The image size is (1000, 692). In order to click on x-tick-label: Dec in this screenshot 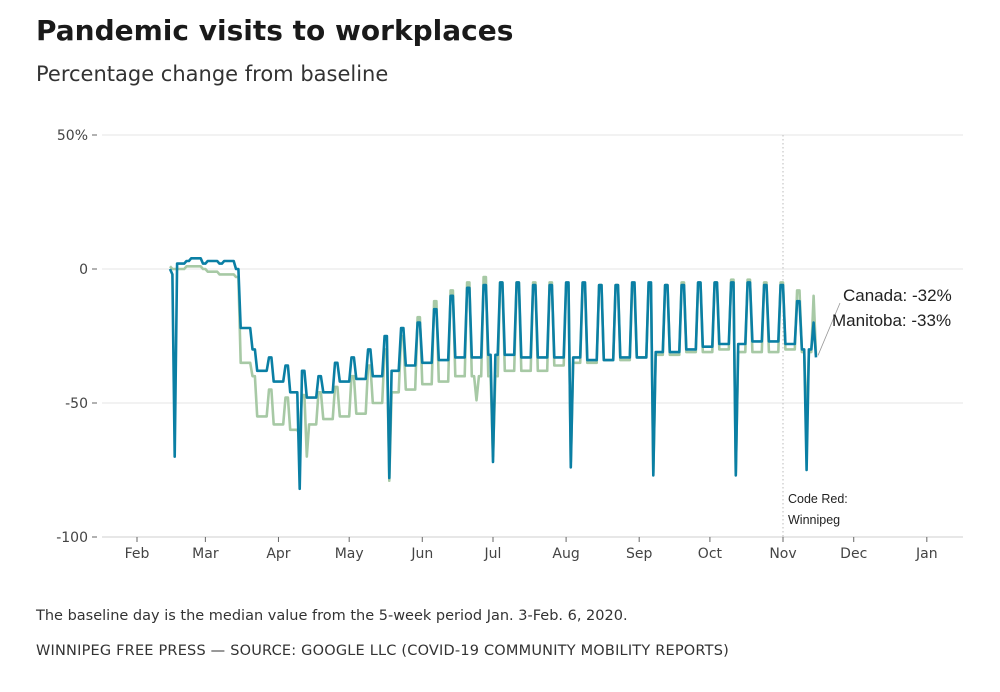, I will do `click(853, 554)`.